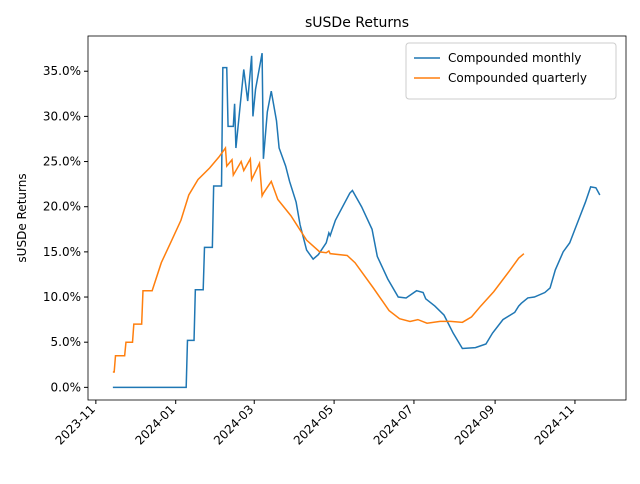 This screenshot has height=484, width=640. I want to click on y-tick-label: 35.0%, so click(62, 71).